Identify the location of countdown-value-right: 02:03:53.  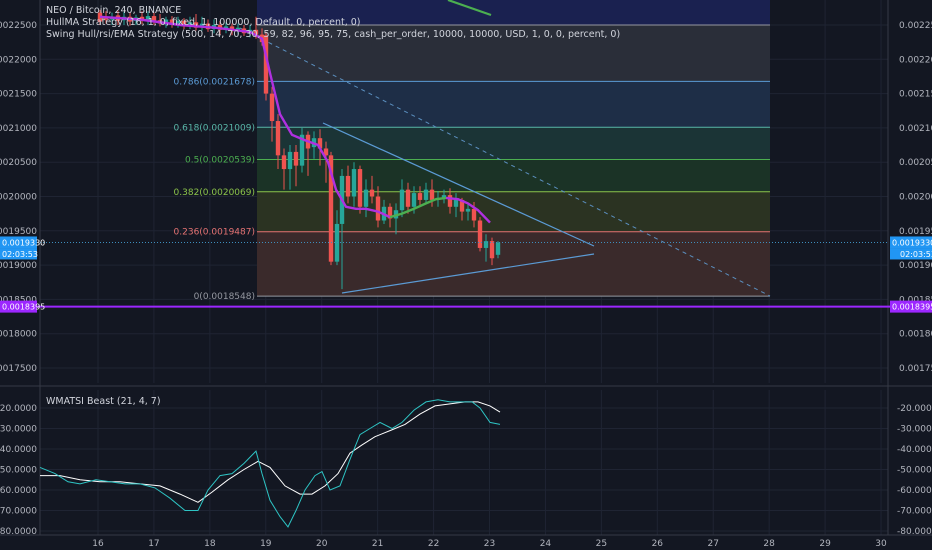
(916, 254).